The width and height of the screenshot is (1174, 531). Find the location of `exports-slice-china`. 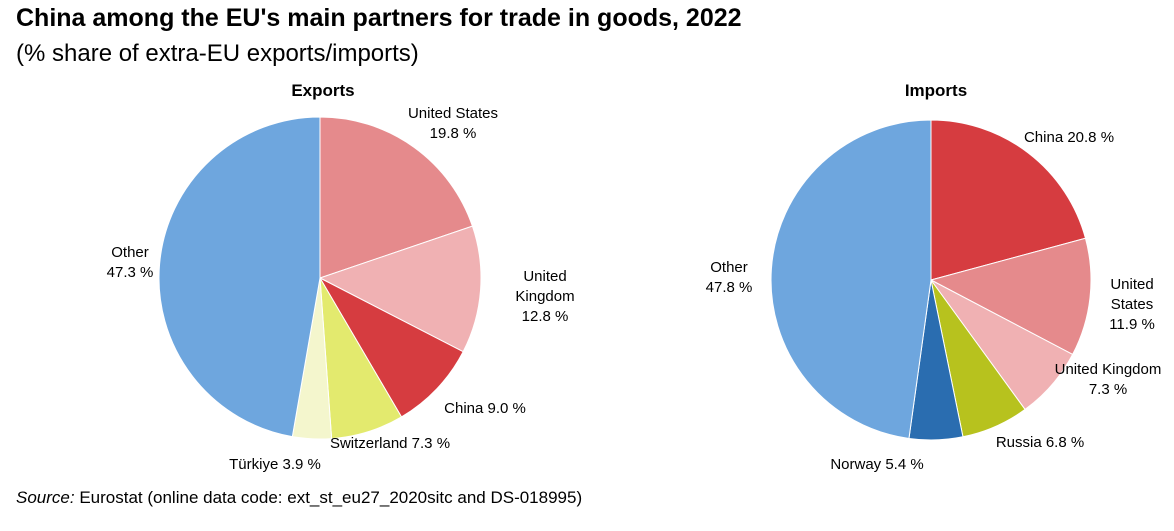

exports-slice-china is located at coordinates (391, 347).